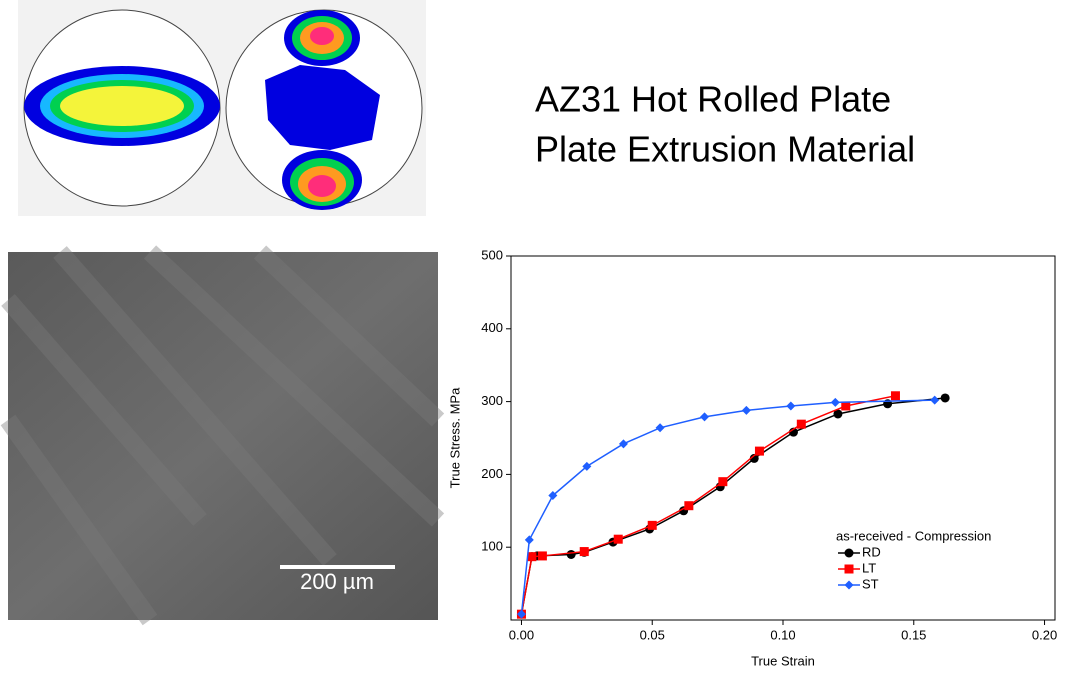 This screenshot has width=1065, height=673. Describe the element at coordinates (652, 634) in the screenshot. I see `x-tick-label: 0.05` at that location.